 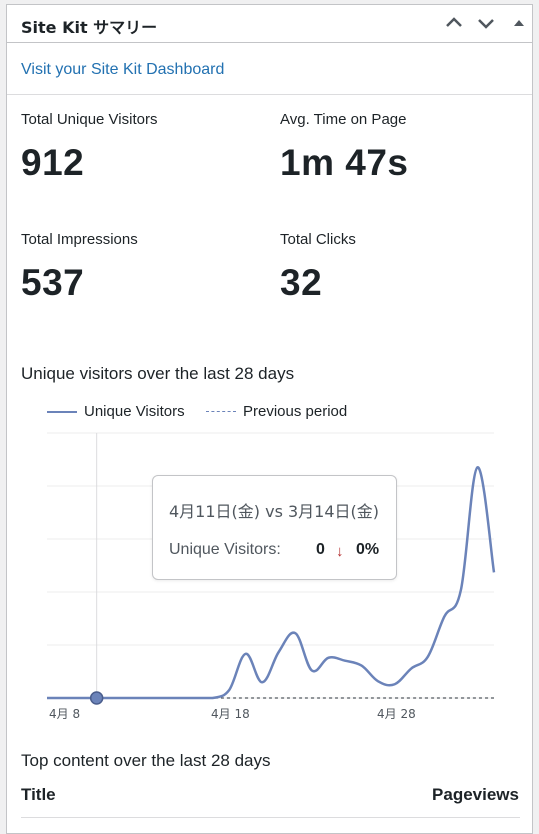 I want to click on move-up-button, so click(x=454, y=23).